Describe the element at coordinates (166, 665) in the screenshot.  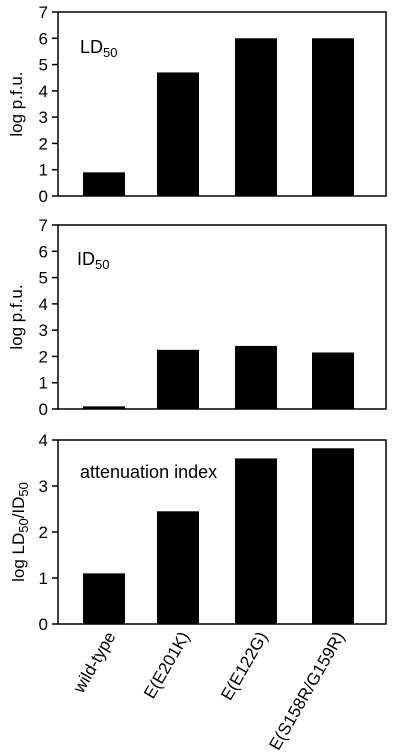
I see `x-category-label: E(E201K)` at that location.